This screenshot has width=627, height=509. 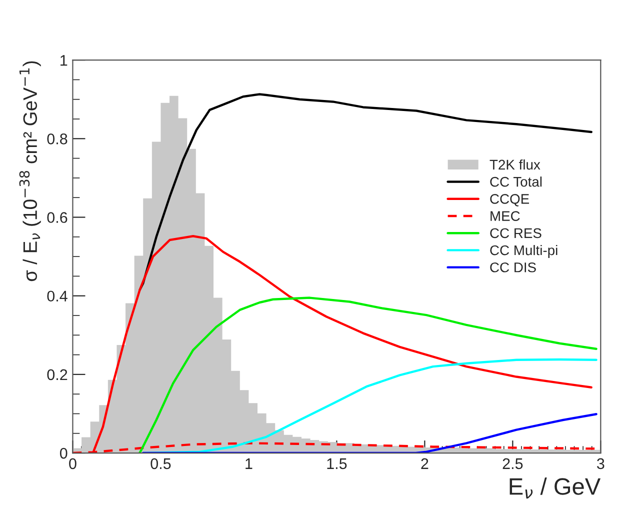 What do you see at coordinates (57, 374) in the screenshot?
I see `y-tick-label: 0.2` at bounding box center [57, 374].